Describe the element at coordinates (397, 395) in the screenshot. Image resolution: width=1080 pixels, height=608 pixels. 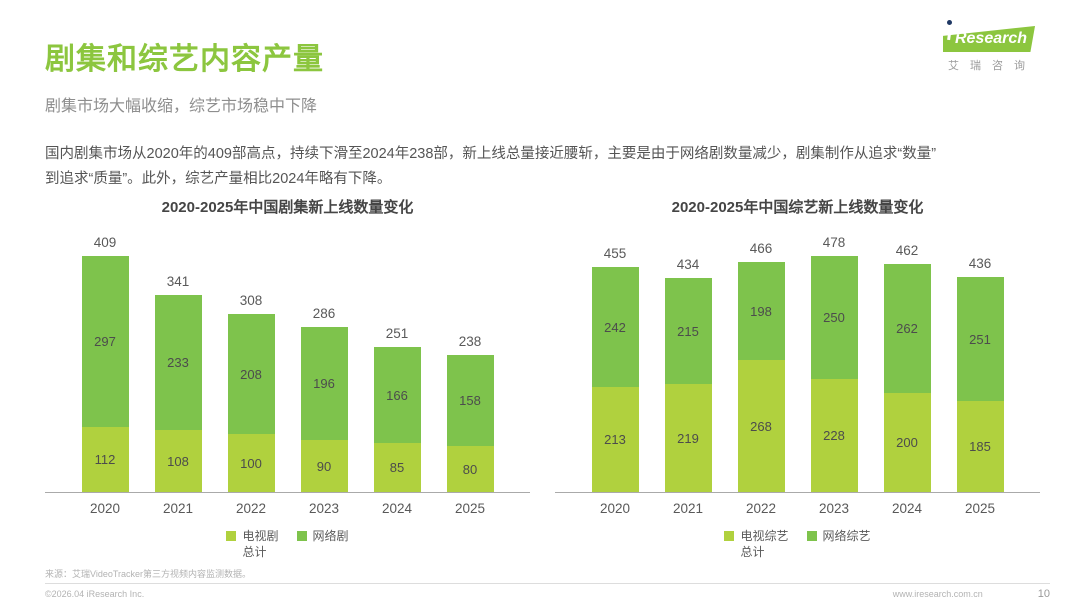
I see `segment-网络剧: 166` at that location.